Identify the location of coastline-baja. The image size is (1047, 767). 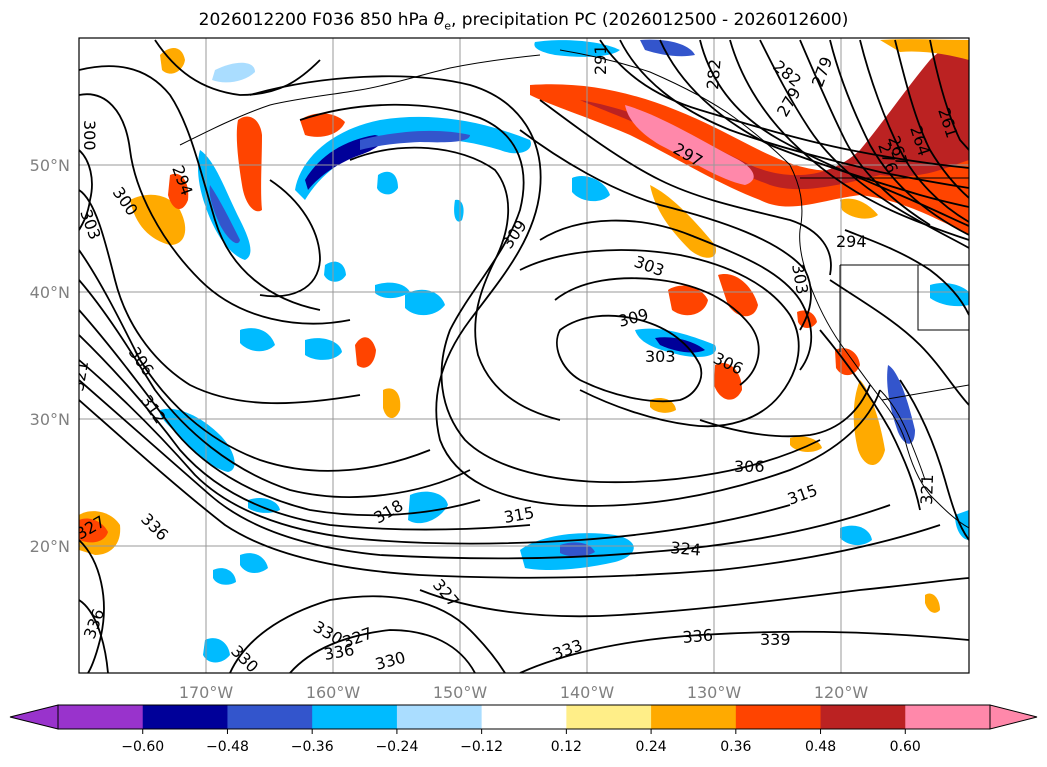
(902, 435).